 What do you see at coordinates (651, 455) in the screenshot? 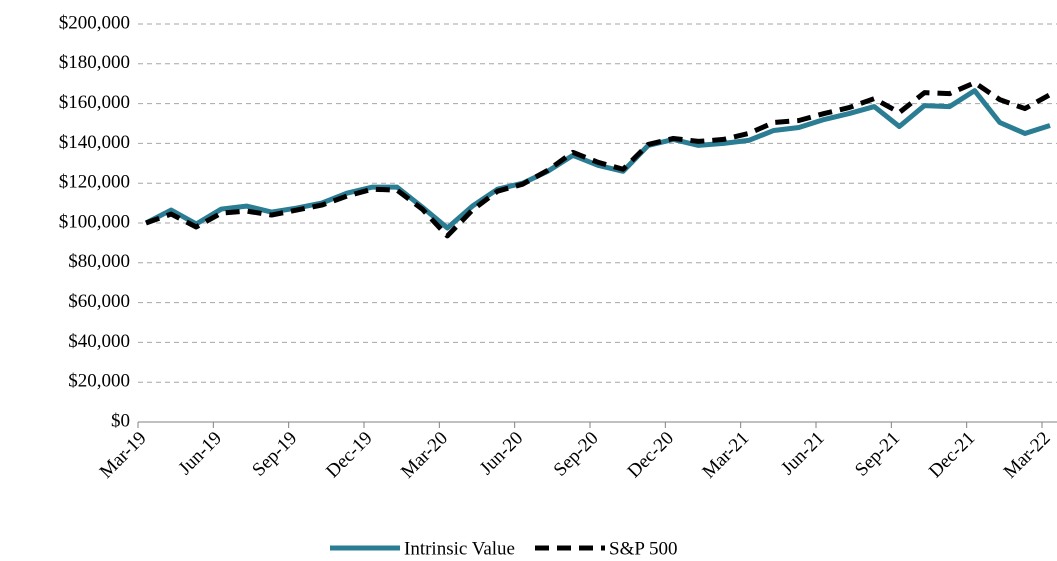
I see `x-tick-label: Dec-20` at bounding box center [651, 455].